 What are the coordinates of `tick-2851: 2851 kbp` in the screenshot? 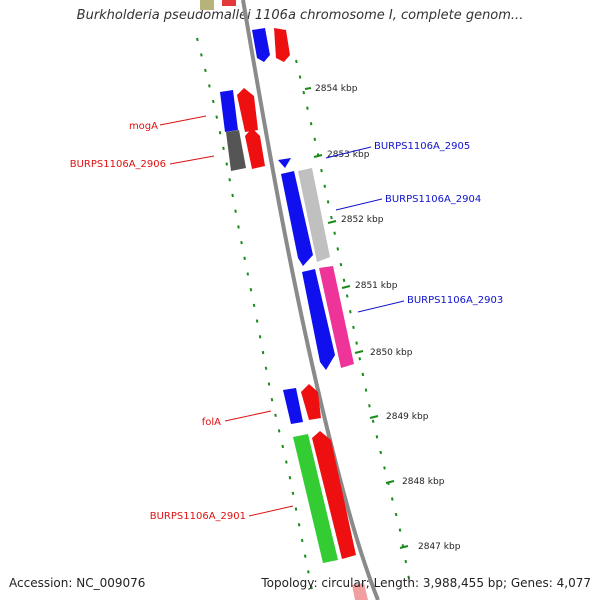 It's located at (369, 286).